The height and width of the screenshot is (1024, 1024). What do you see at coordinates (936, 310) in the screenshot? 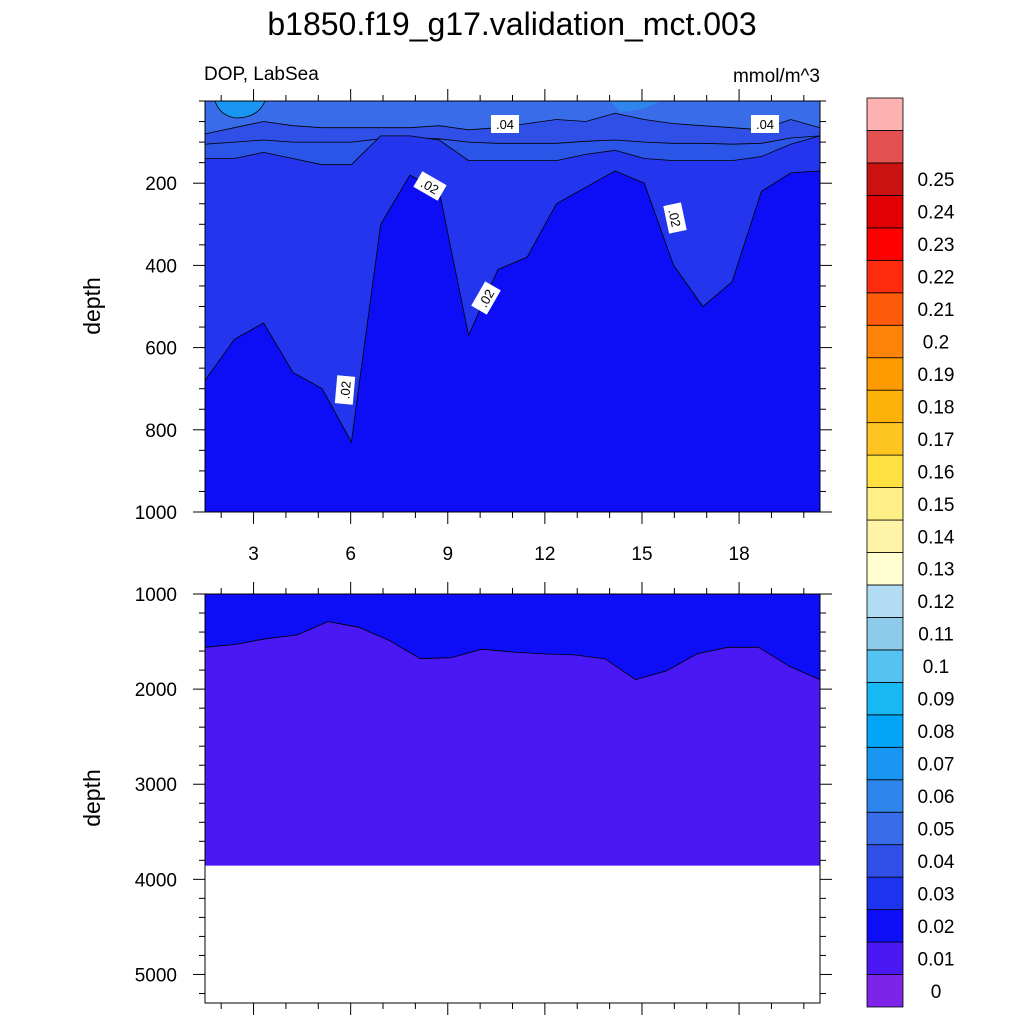
I see `colorbar-label: 0.21` at bounding box center [936, 310].